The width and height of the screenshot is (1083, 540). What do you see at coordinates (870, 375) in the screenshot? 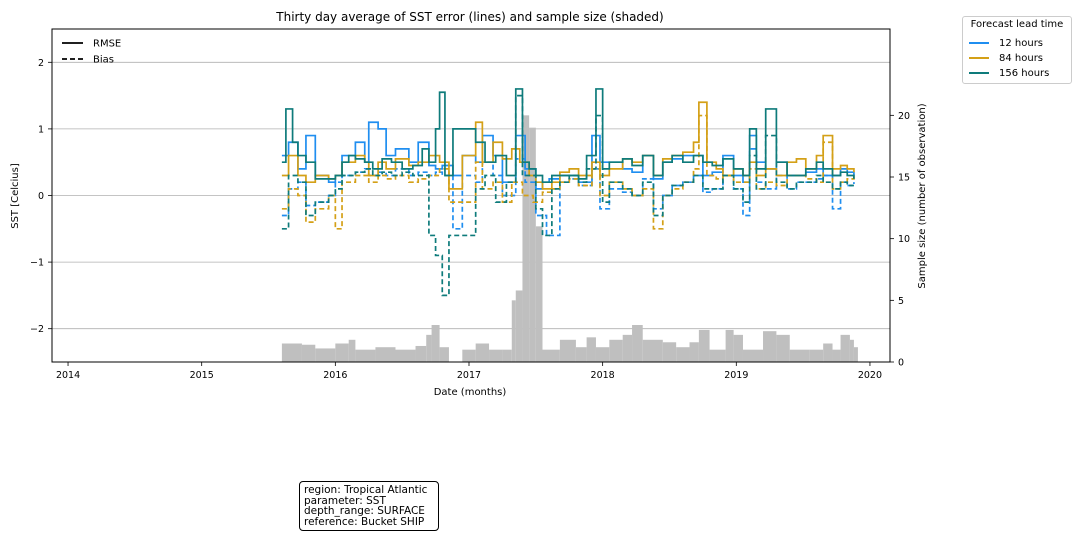
I see `x-tick-label: 2020` at bounding box center [870, 375].